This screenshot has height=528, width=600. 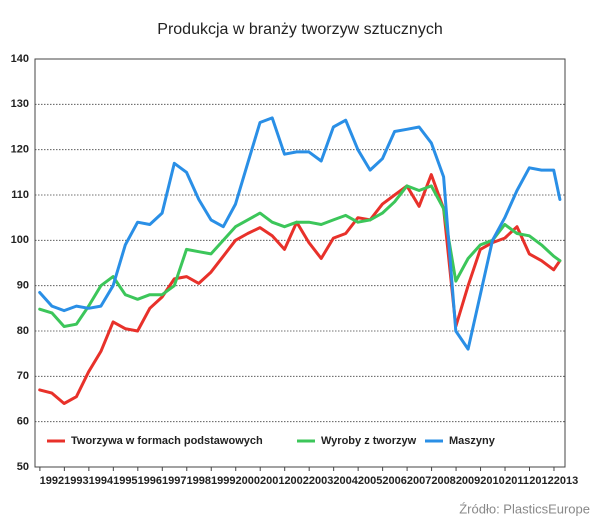 I want to click on x-tick-label: 1993, so click(x=76, y=481).